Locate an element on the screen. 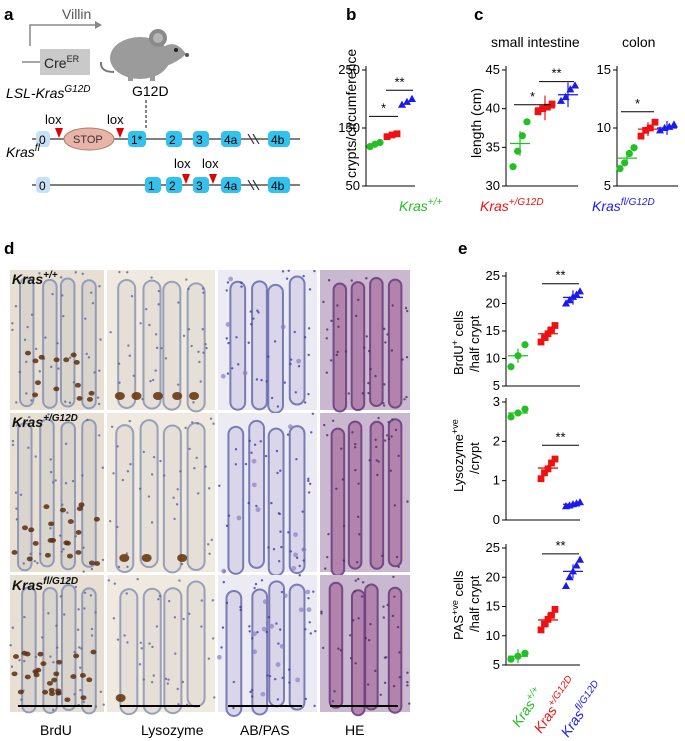  micrograph-brdu-row1 is located at coordinates (57, 340).